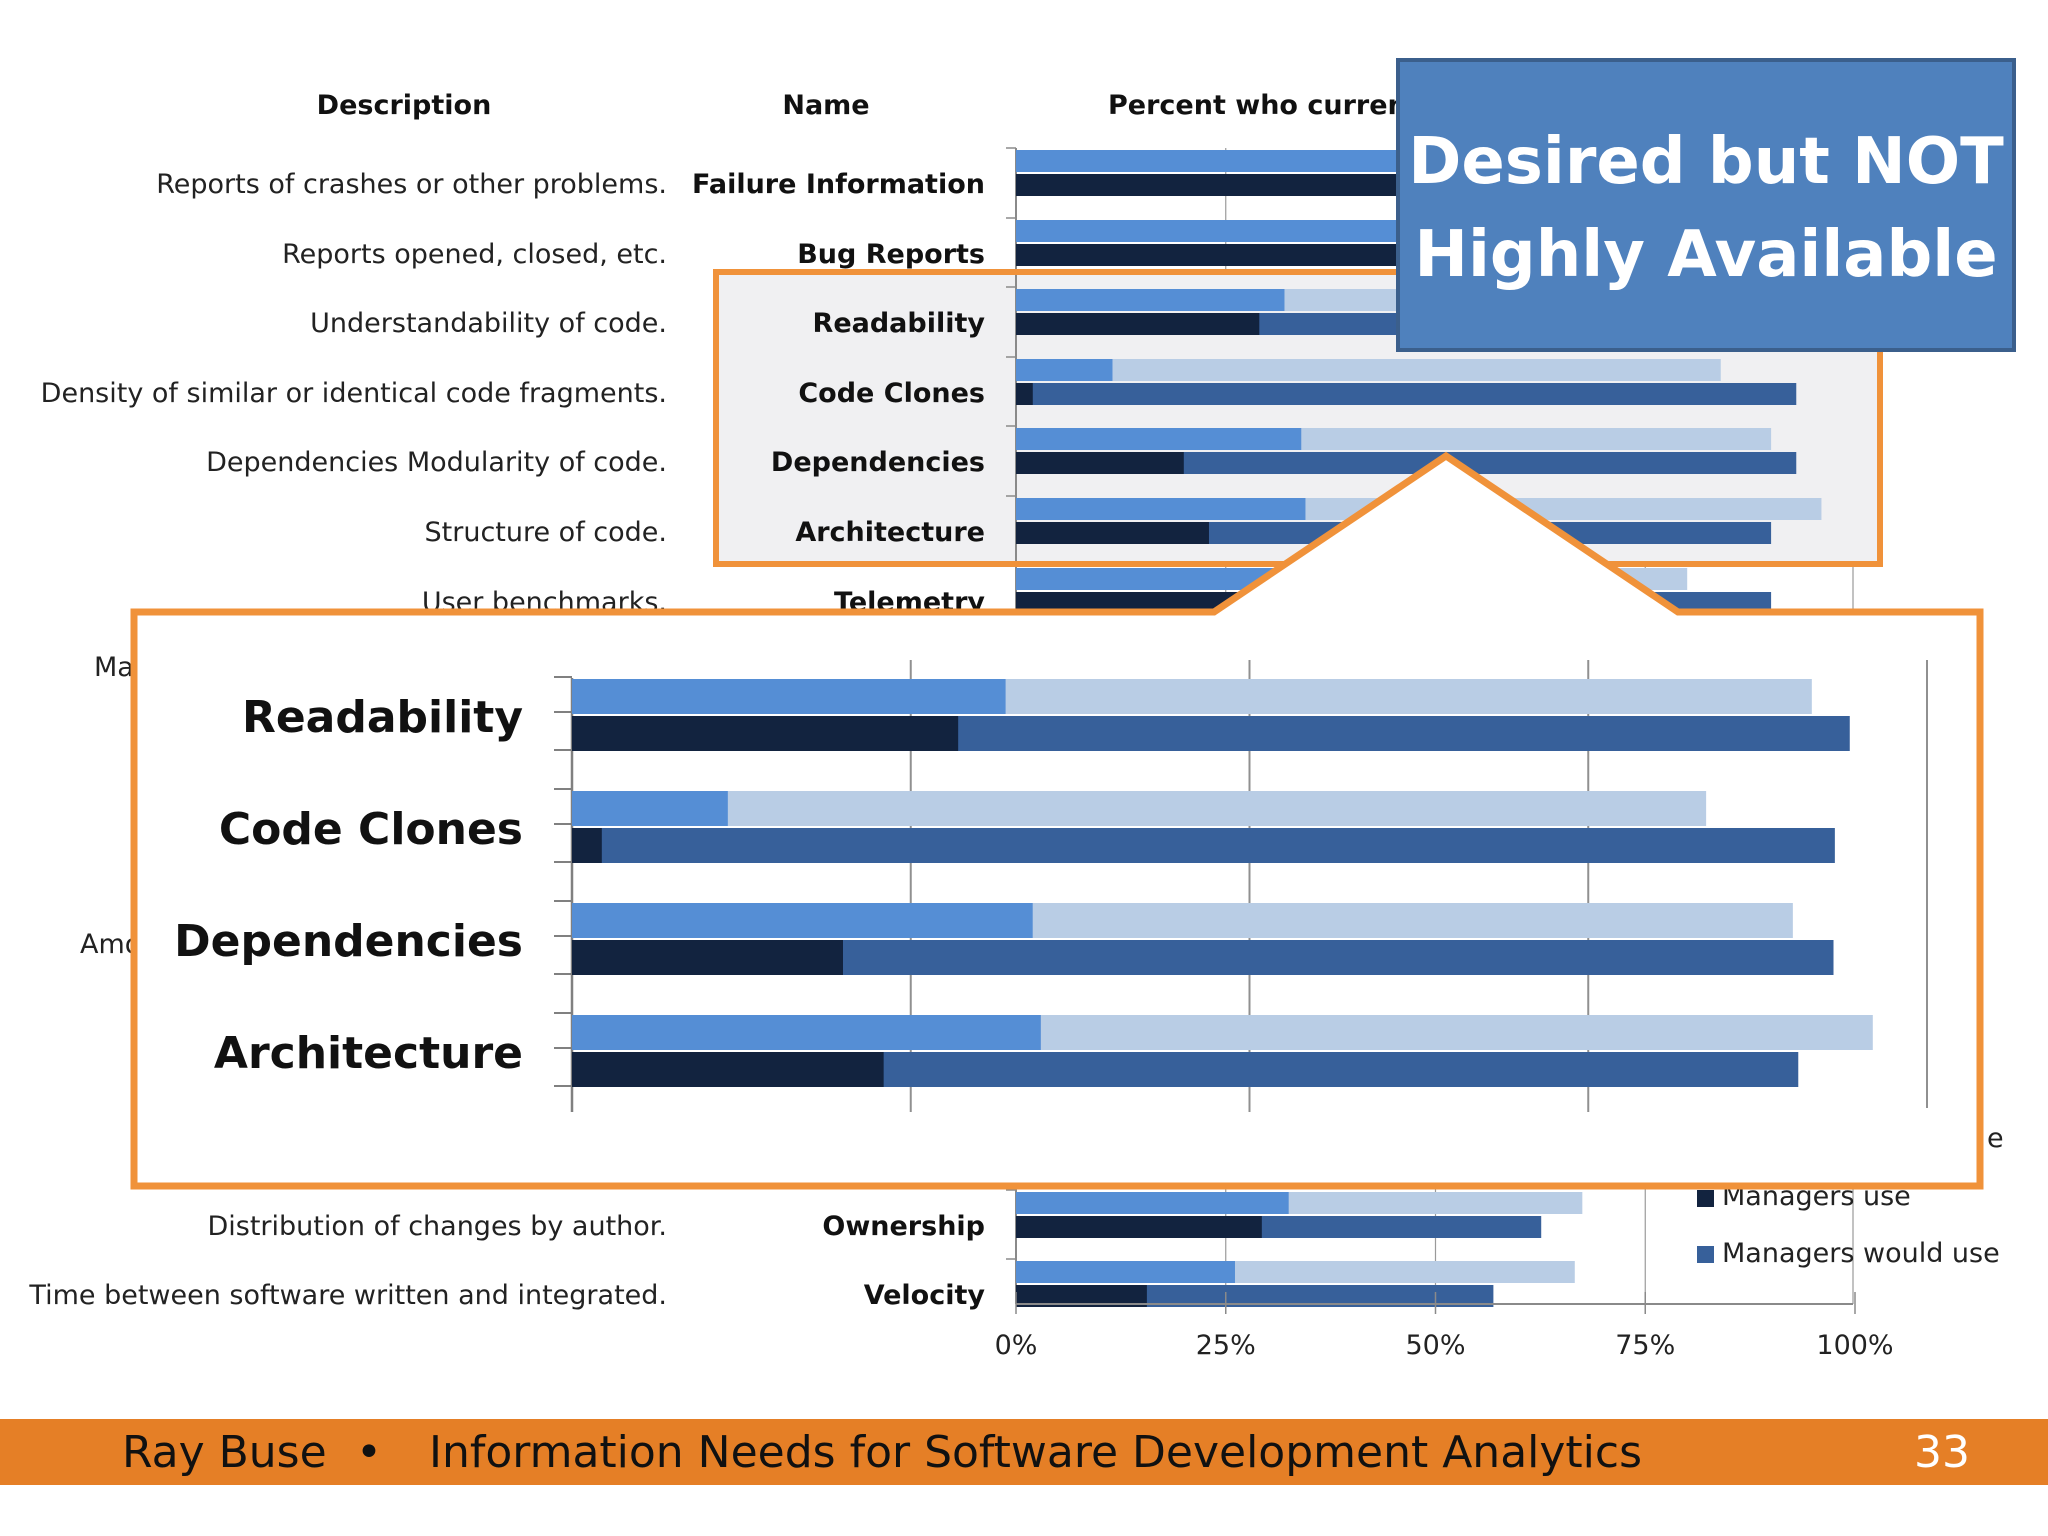 Image resolution: width=2048 pixels, height=1536 pixels. What do you see at coordinates (1435, 1345) in the screenshot?
I see `x-tick-label-2: 50%` at bounding box center [1435, 1345].